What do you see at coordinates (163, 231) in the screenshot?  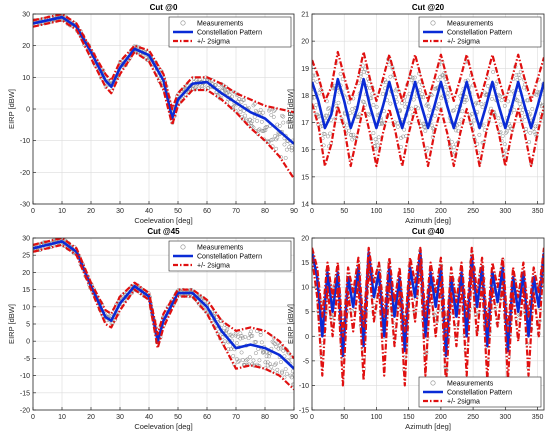 I see `chart-title: Cut @45` at bounding box center [163, 231].